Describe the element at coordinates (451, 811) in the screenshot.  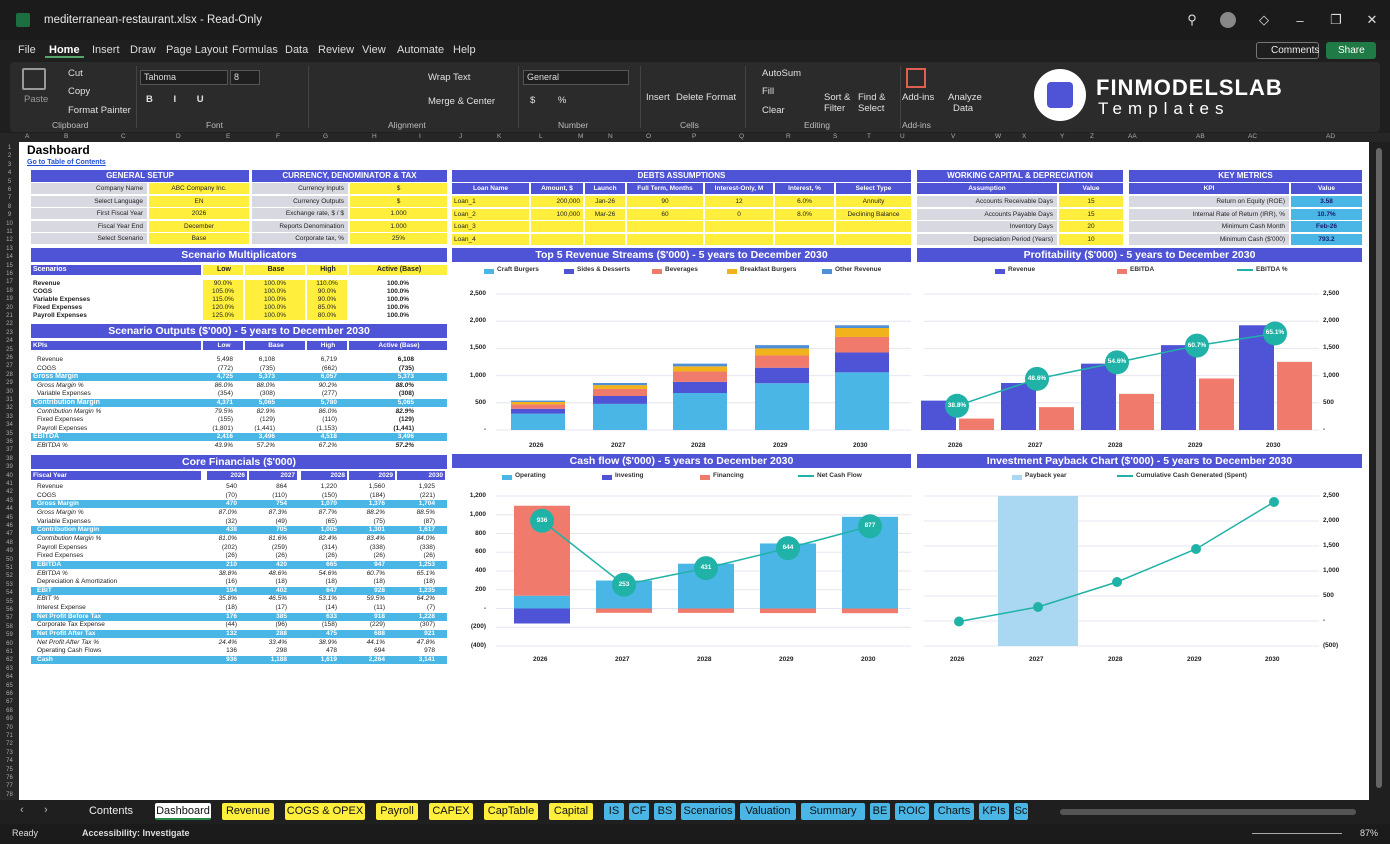
I see `tab-capex: CAPEX` at that location.